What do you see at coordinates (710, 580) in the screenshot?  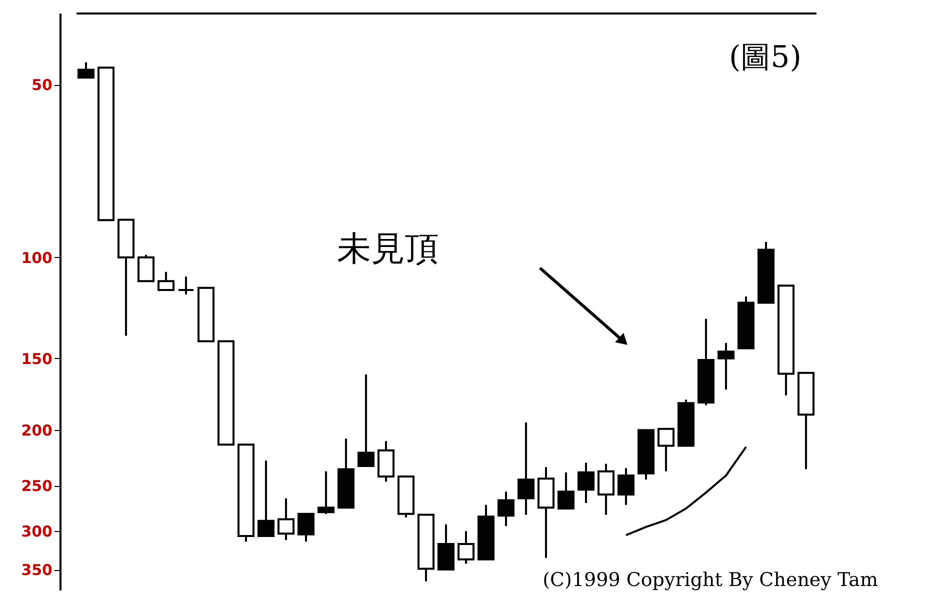 I see `annotation: (C)1999 Copyright By Cheney Tam` at bounding box center [710, 580].